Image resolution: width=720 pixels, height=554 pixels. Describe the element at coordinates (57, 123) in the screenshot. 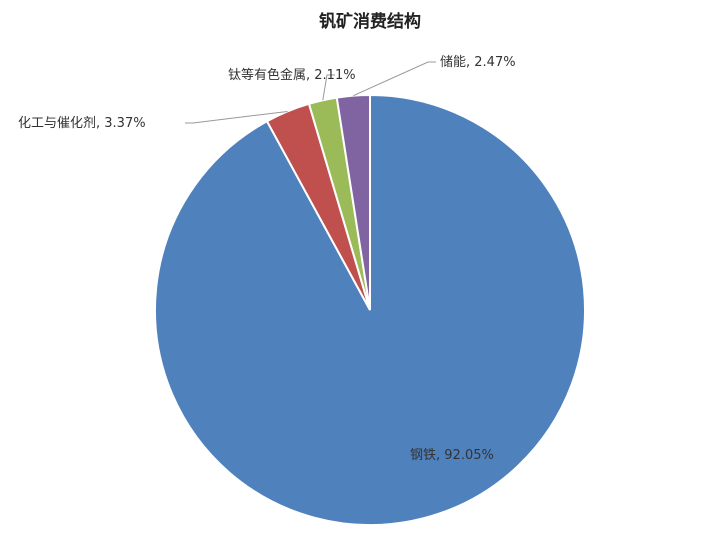

I see `category-name: 化工与催化剂` at that location.